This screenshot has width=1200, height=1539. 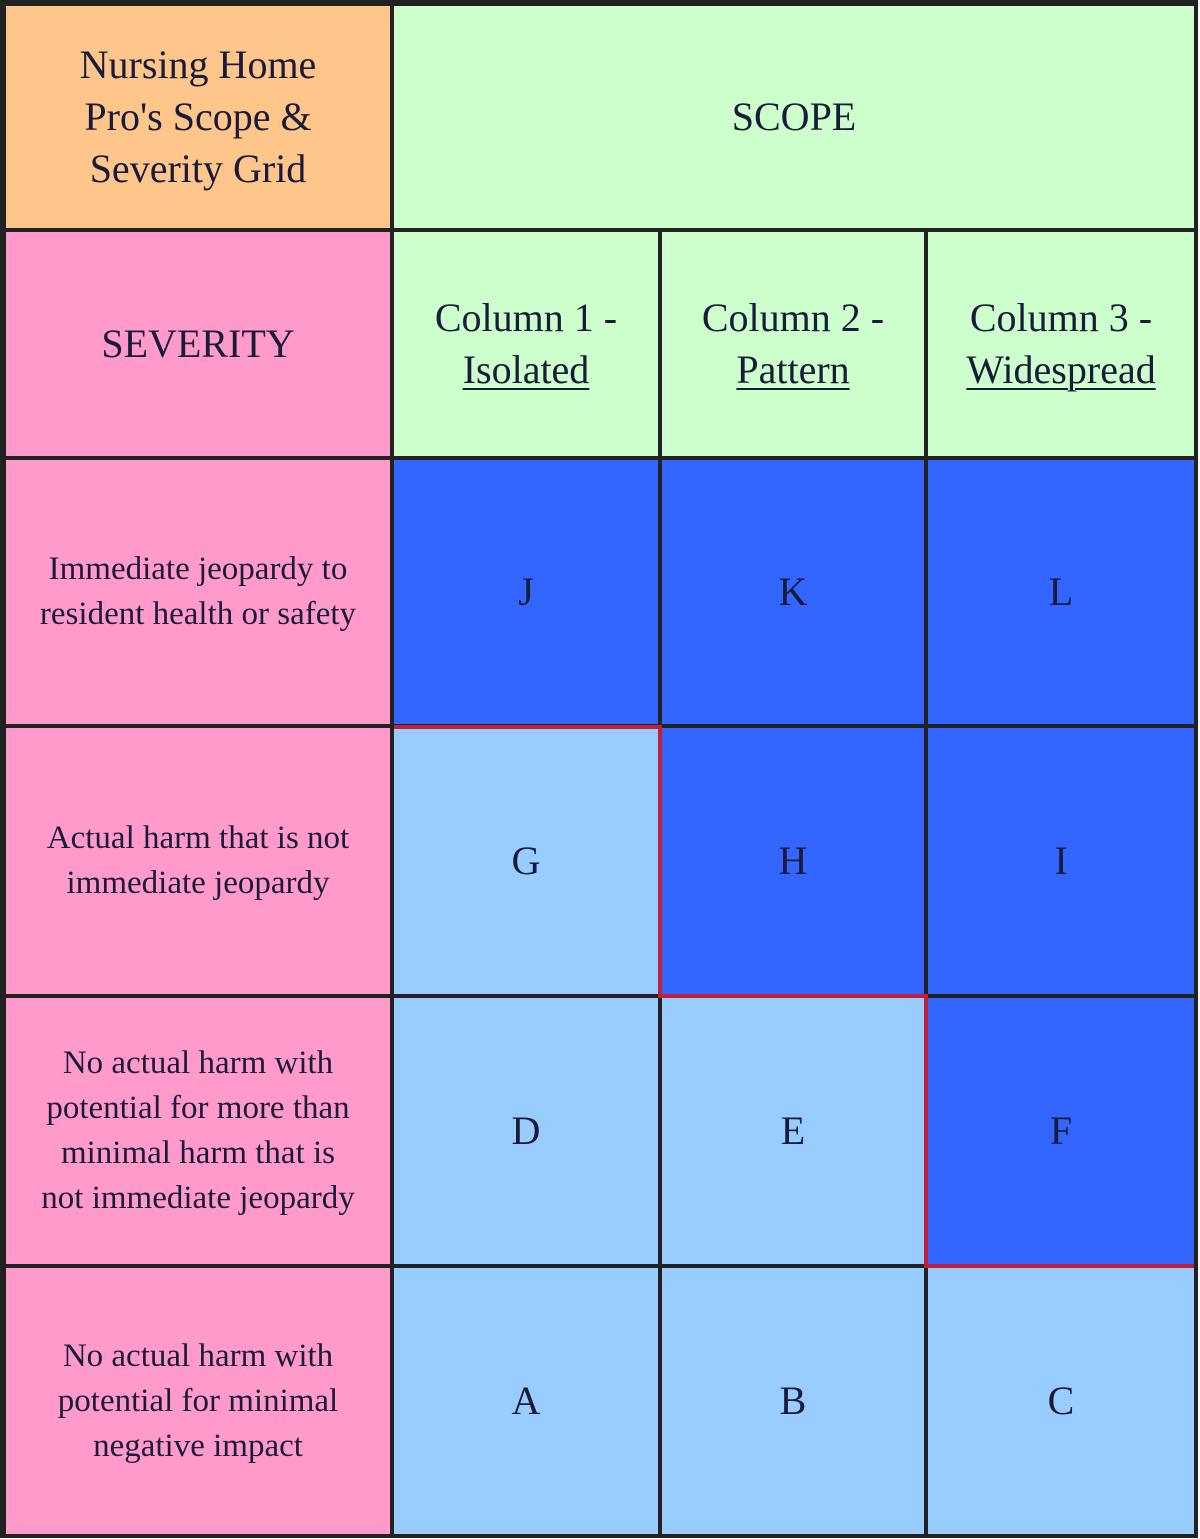 I want to click on grid-cell: B, so click(x=793, y=1401).